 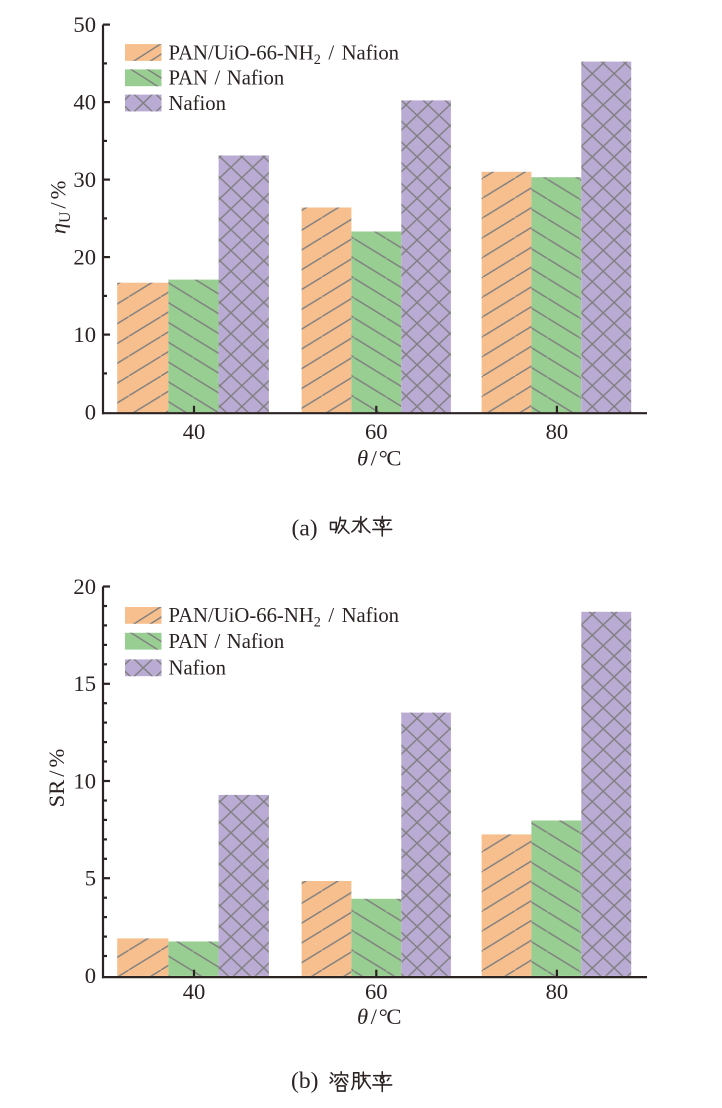 What do you see at coordinates (305, 528) in the screenshot?
I see `svg-text: (a)` at bounding box center [305, 528].